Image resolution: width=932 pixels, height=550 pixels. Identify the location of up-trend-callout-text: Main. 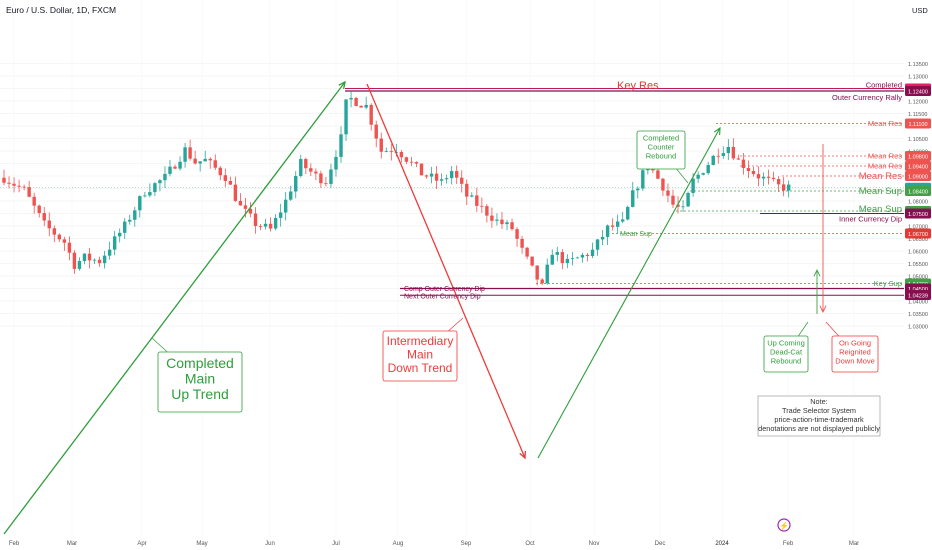
(200, 379).